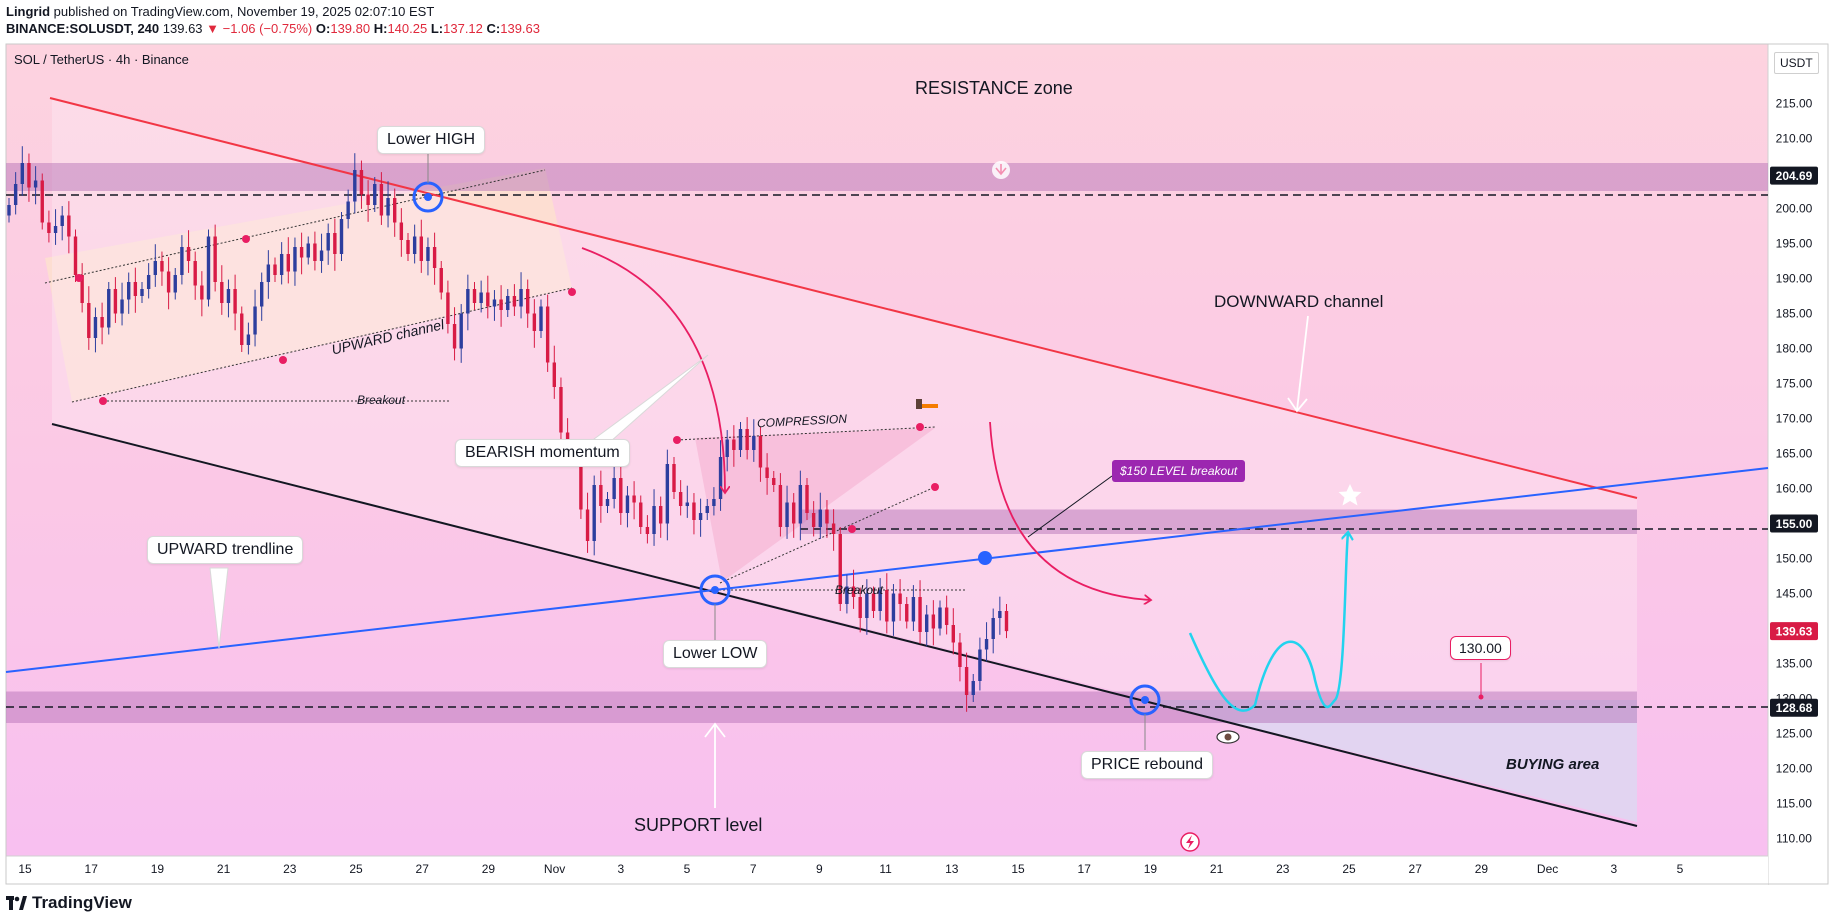 Image resolution: width=1829 pixels, height=921 pixels. I want to click on currency-label: USDT, so click(1796, 63).